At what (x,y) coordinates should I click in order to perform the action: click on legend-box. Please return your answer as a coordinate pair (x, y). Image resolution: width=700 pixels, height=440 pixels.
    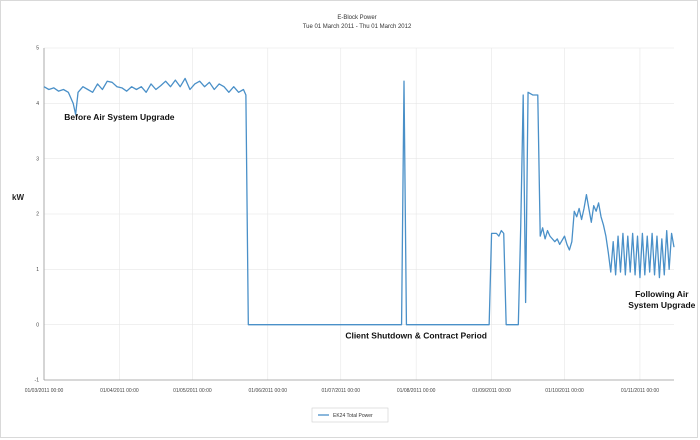
    Looking at the image, I should click on (350, 415).